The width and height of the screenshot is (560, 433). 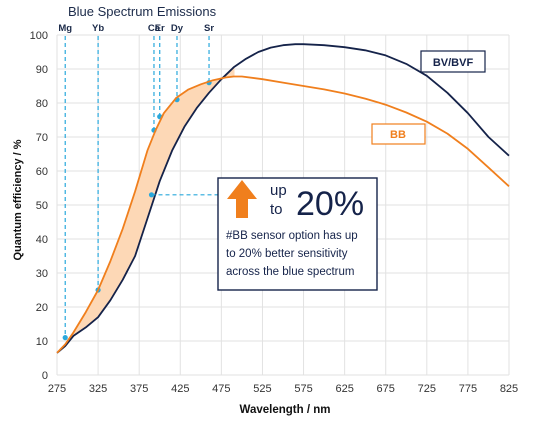 I want to click on x-tick-label: 725, so click(x=427, y=389).